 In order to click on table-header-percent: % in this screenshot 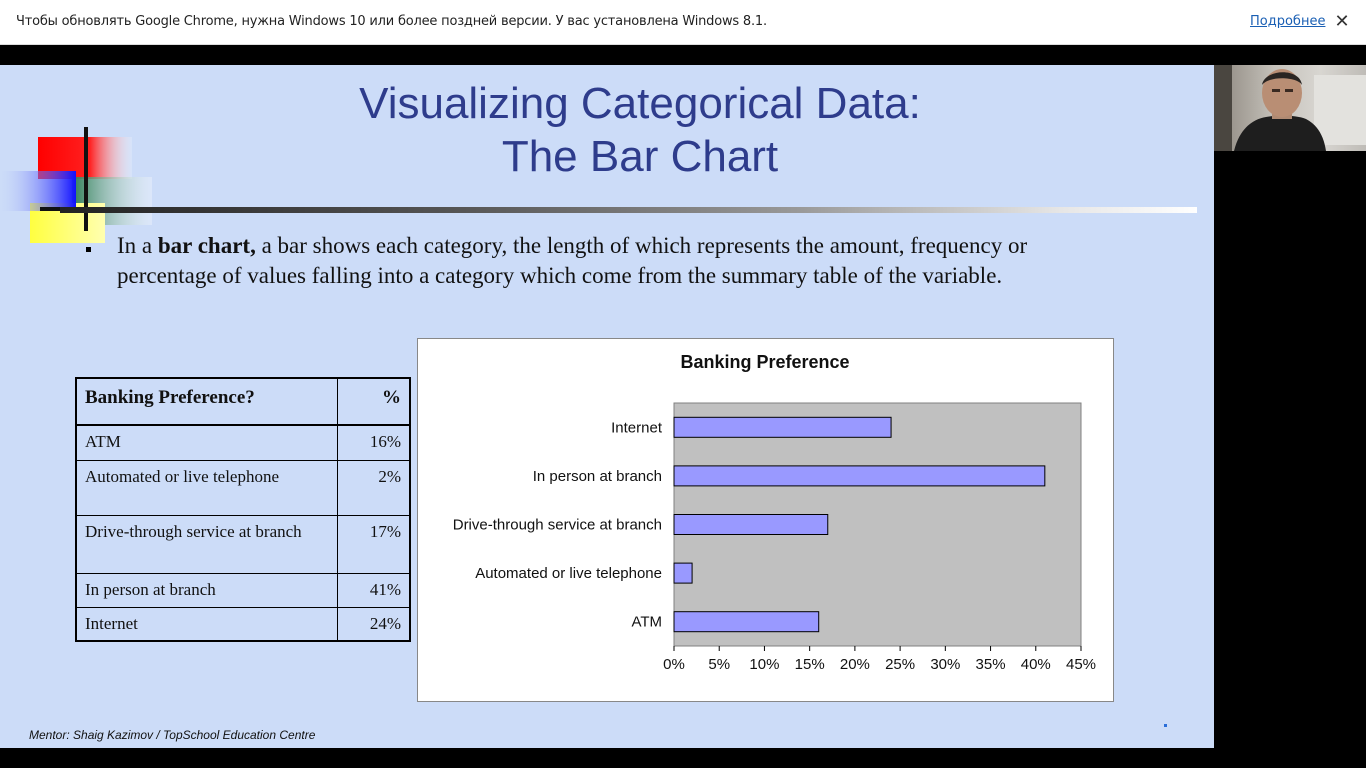, I will do `click(373, 401)`.